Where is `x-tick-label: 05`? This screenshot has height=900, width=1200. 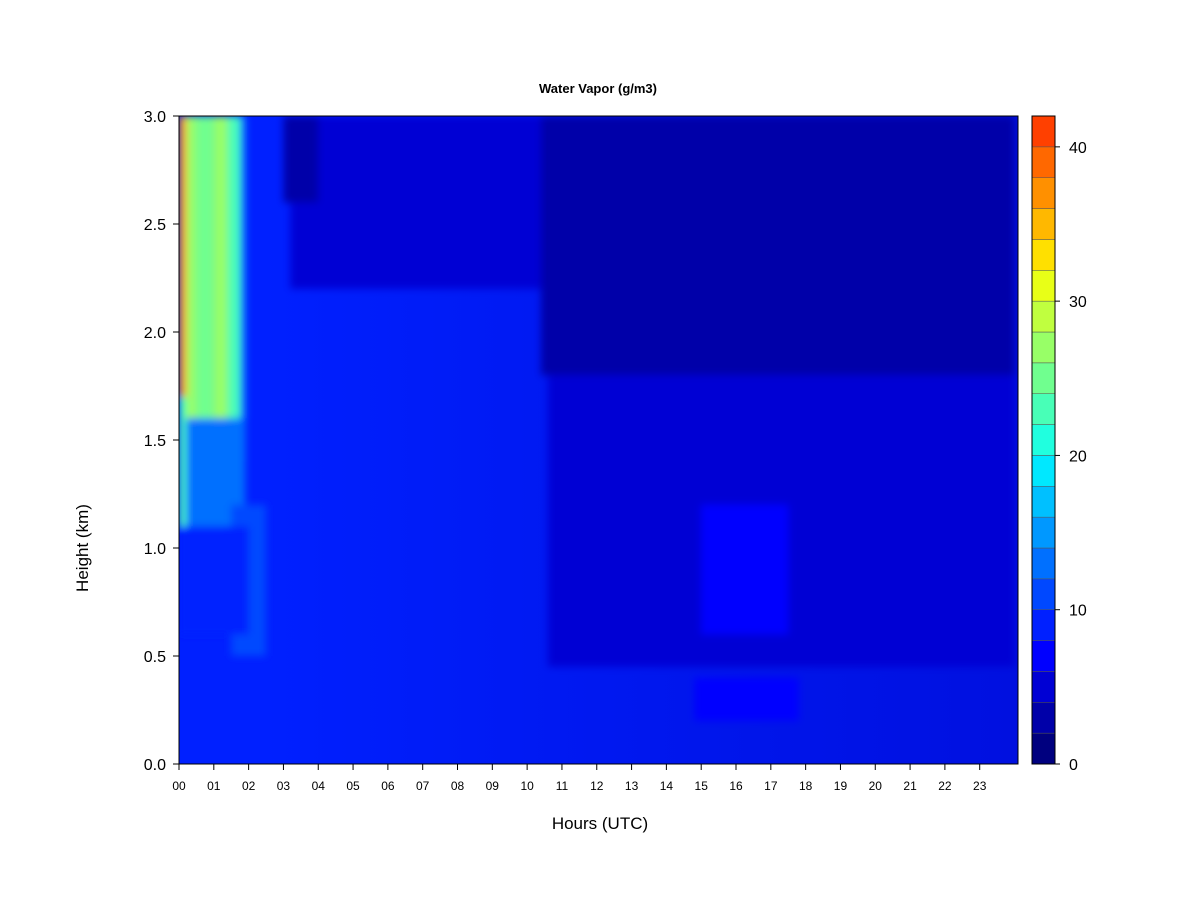
x-tick-label: 05 is located at coordinates (353, 786).